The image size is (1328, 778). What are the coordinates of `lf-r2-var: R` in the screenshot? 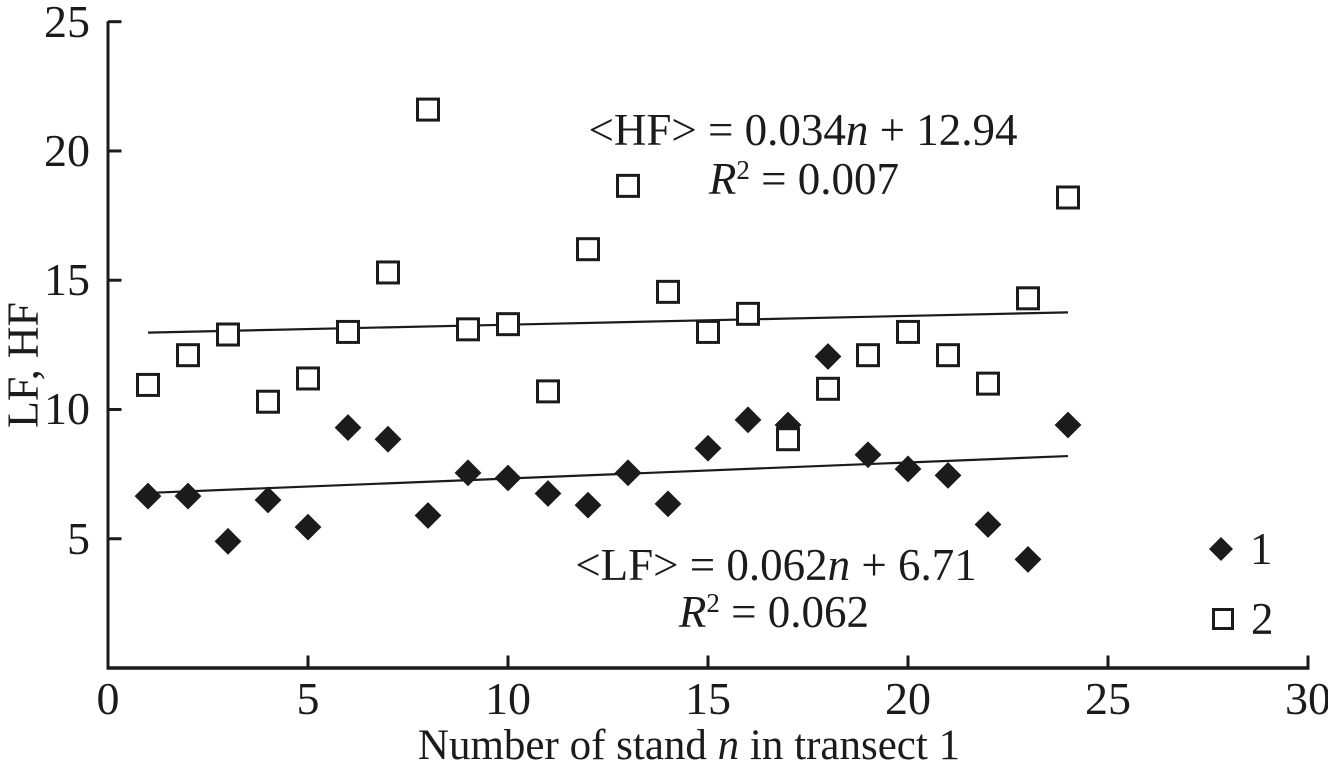 It's located at (692, 612).